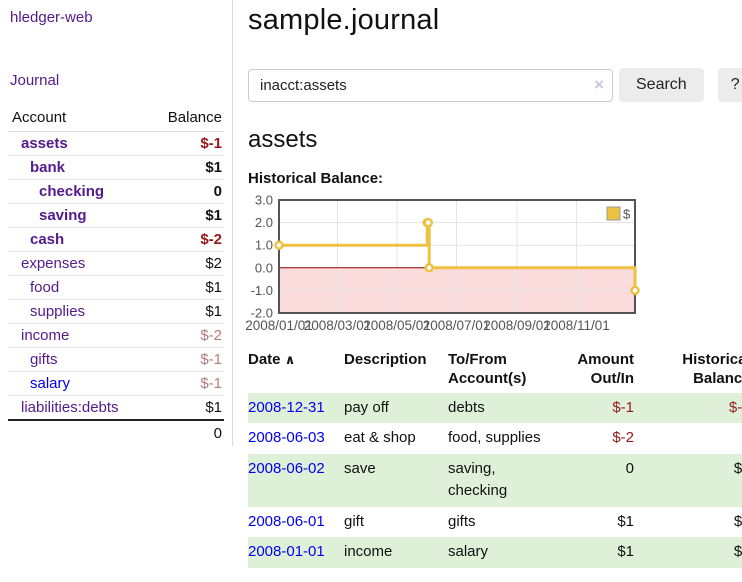 Image resolution: width=742 pixels, height=582 pixels. I want to click on y-axis-tick-label: 1.0, so click(264, 245).